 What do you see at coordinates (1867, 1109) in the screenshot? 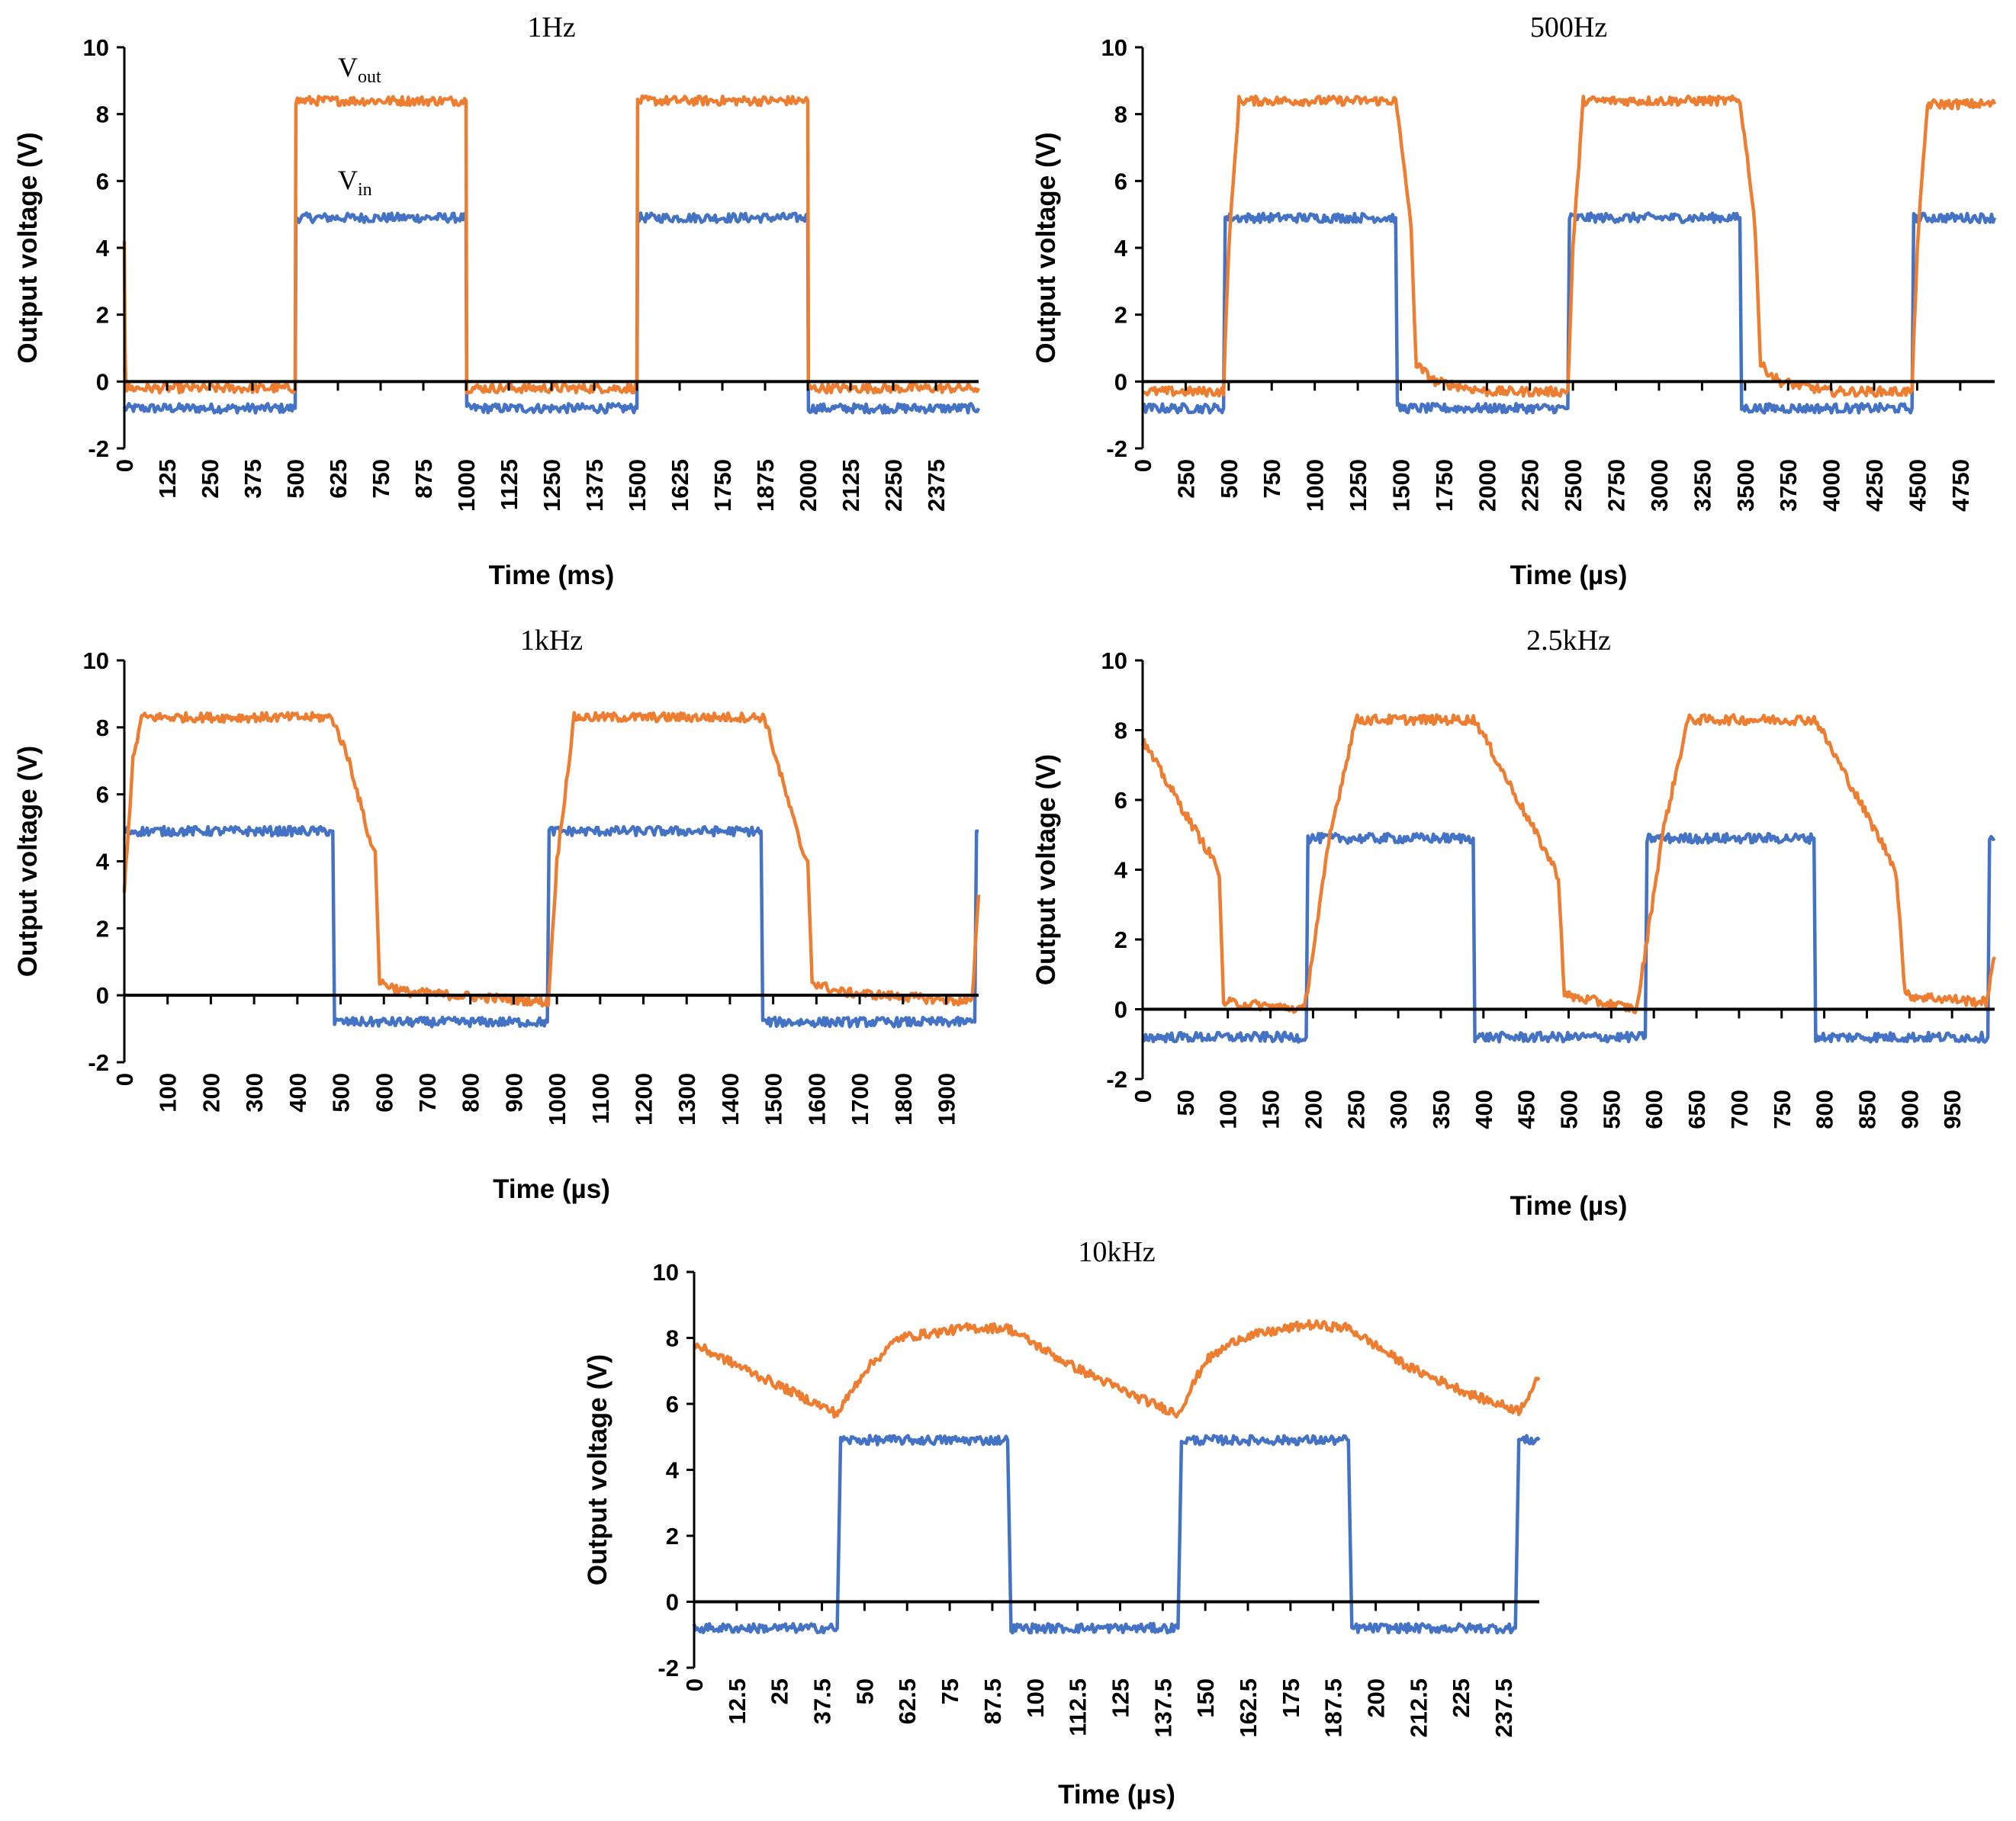
I see `x-tick-label: 850` at bounding box center [1867, 1109].